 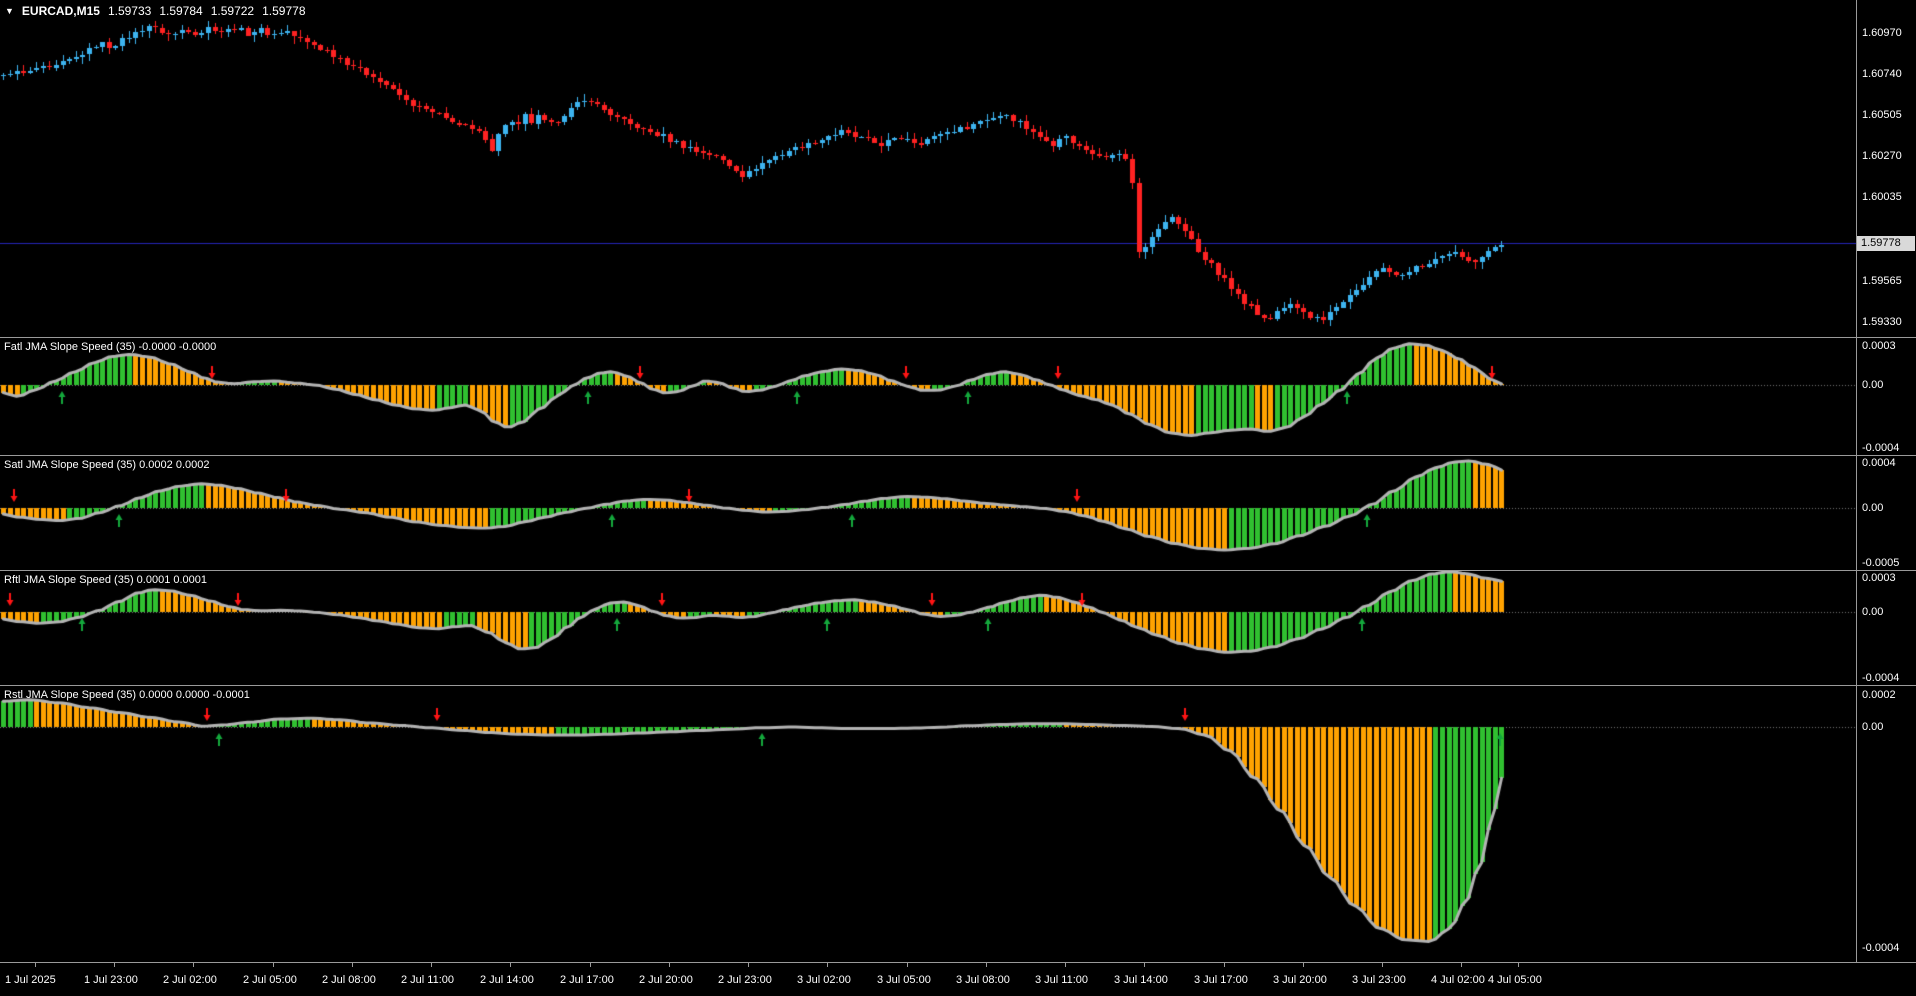 What do you see at coordinates (111, 980) in the screenshot?
I see `time-axis-label: 1 Jul 23:00` at bounding box center [111, 980].